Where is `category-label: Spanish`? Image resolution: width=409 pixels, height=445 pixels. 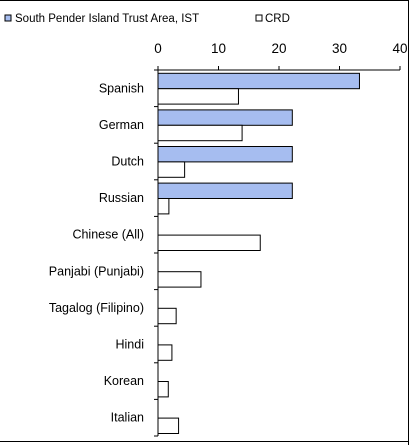 category-label: Spanish is located at coordinates (121, 88).